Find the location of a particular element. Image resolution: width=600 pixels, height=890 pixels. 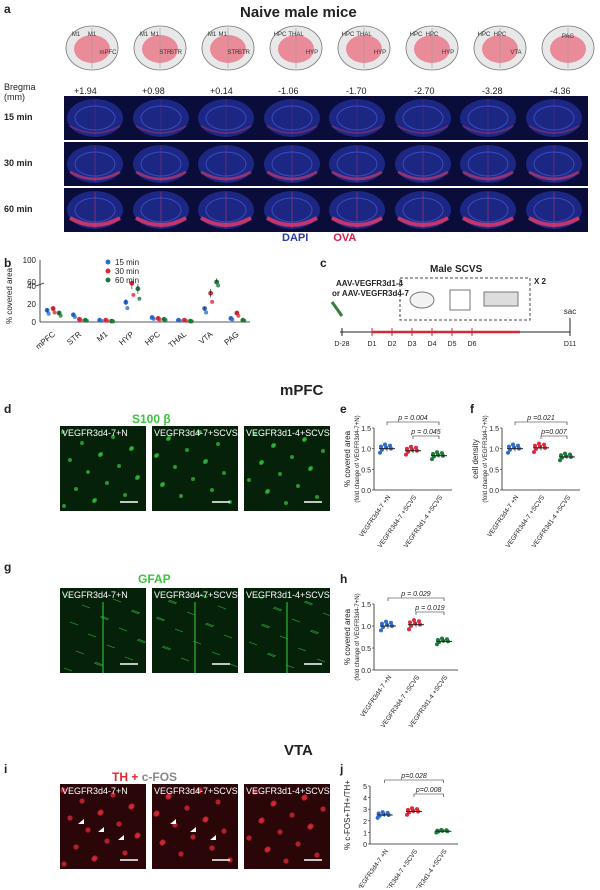

plot-y-tick: 1.5 is located at coordinates (366, 605).